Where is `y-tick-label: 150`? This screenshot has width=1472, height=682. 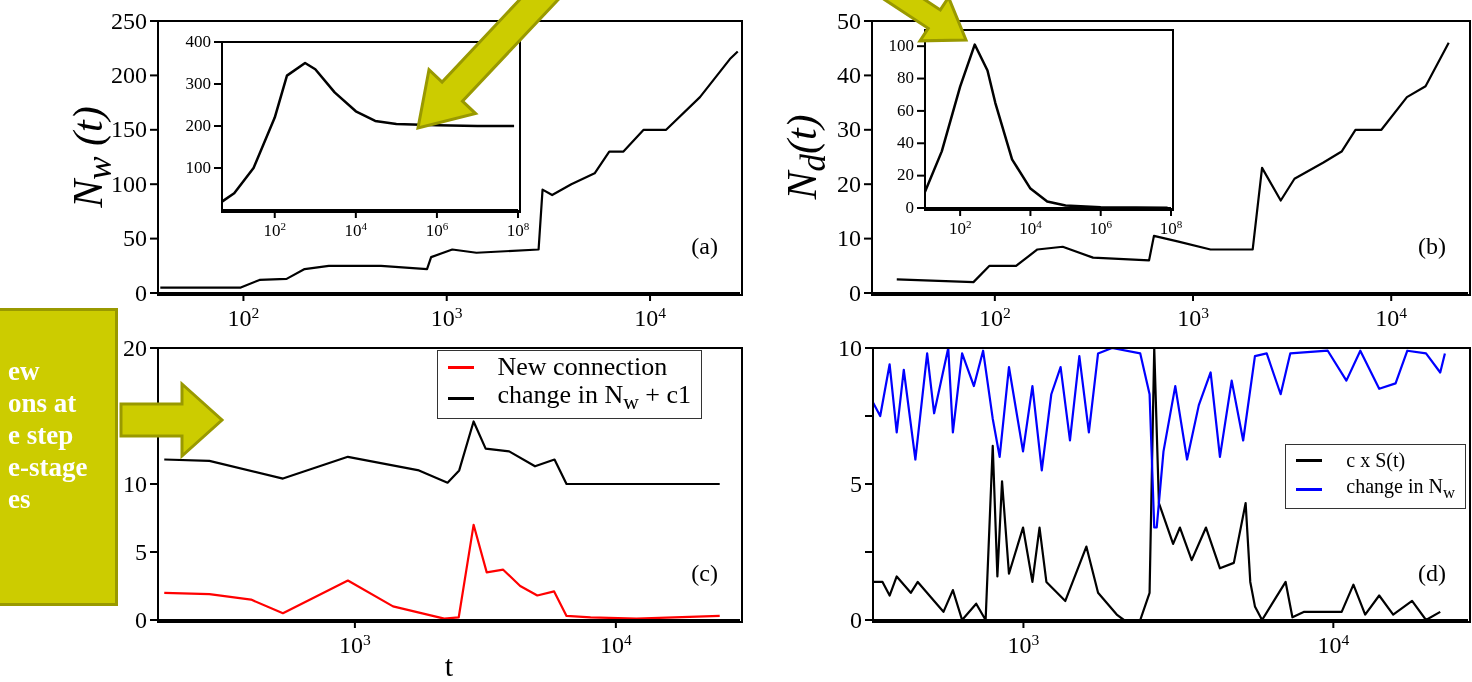
y-tick-label: 150 is located at coordinates (129, 130).